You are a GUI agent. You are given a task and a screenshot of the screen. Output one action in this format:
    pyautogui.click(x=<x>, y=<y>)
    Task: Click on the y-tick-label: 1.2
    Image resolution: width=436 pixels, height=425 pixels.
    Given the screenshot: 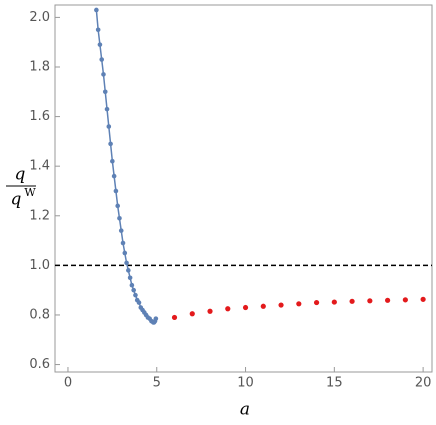 What is the action you would take?
    pyautogui.click(x=39, y=215)
    